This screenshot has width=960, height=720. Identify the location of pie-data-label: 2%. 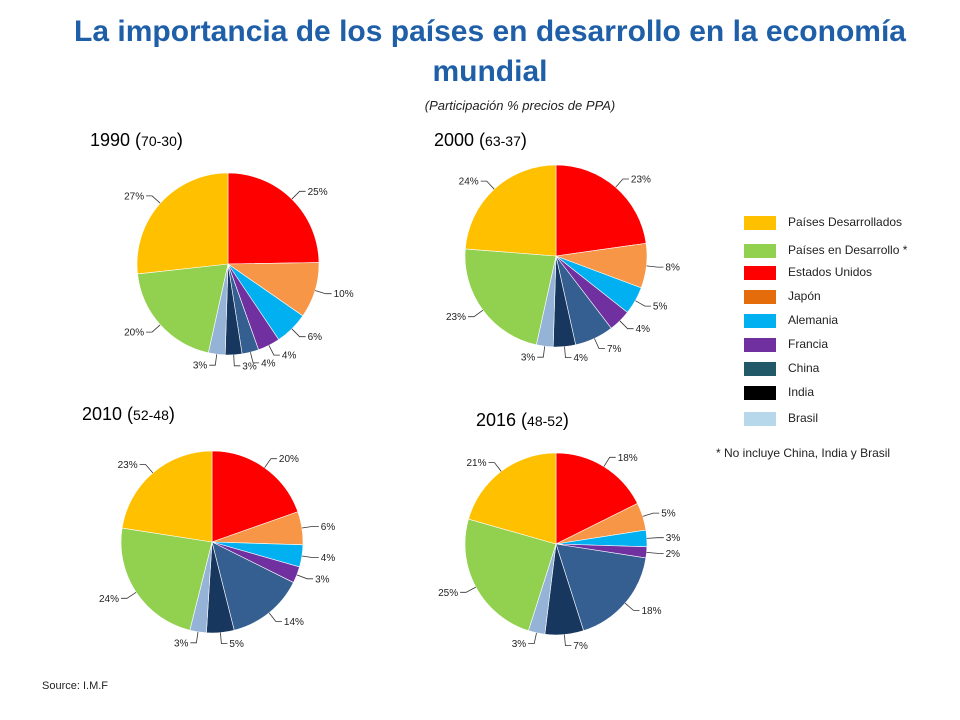
(673, 554).